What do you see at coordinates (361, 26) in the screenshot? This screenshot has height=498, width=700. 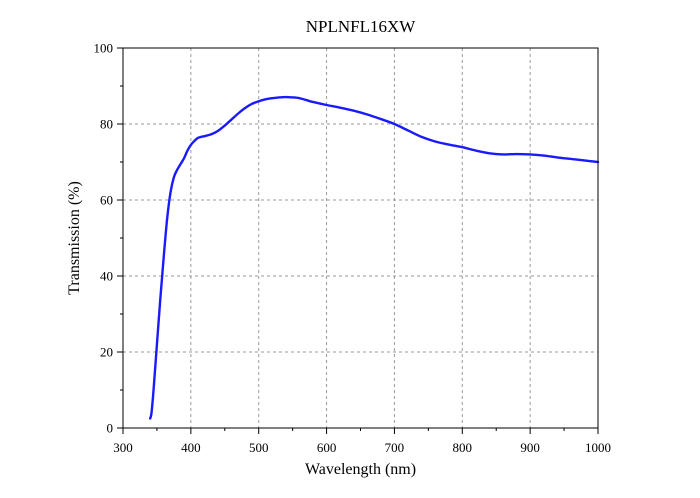 I see `chart-title: NPLNFL16XW` at bounding box center [361, 26].